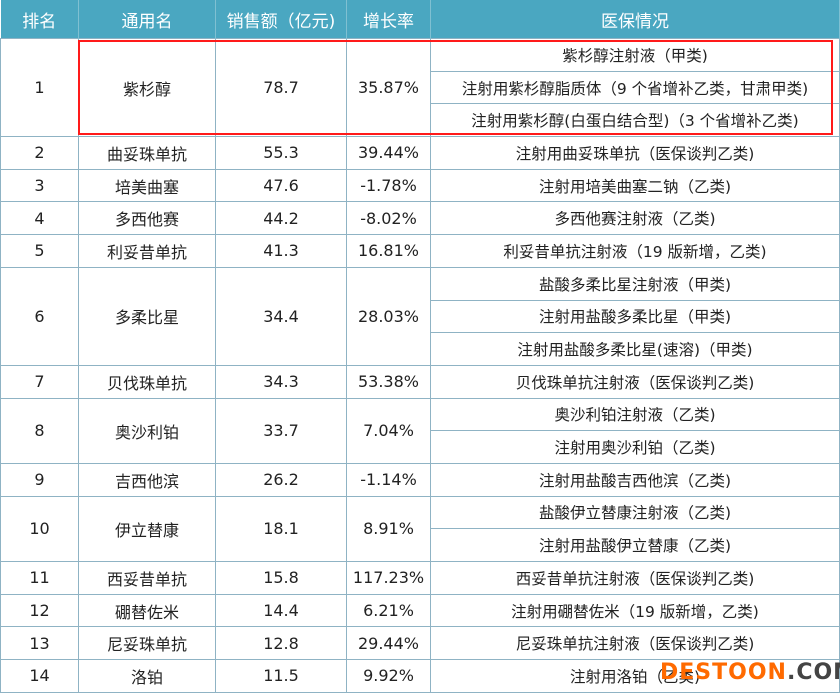 Image resolution: width=840 pixels, height=695 pixels. What do you see at coordinates (39, 578) in the screenshot?
I see `rank-cell: 11` at bounding box center [39, 578].